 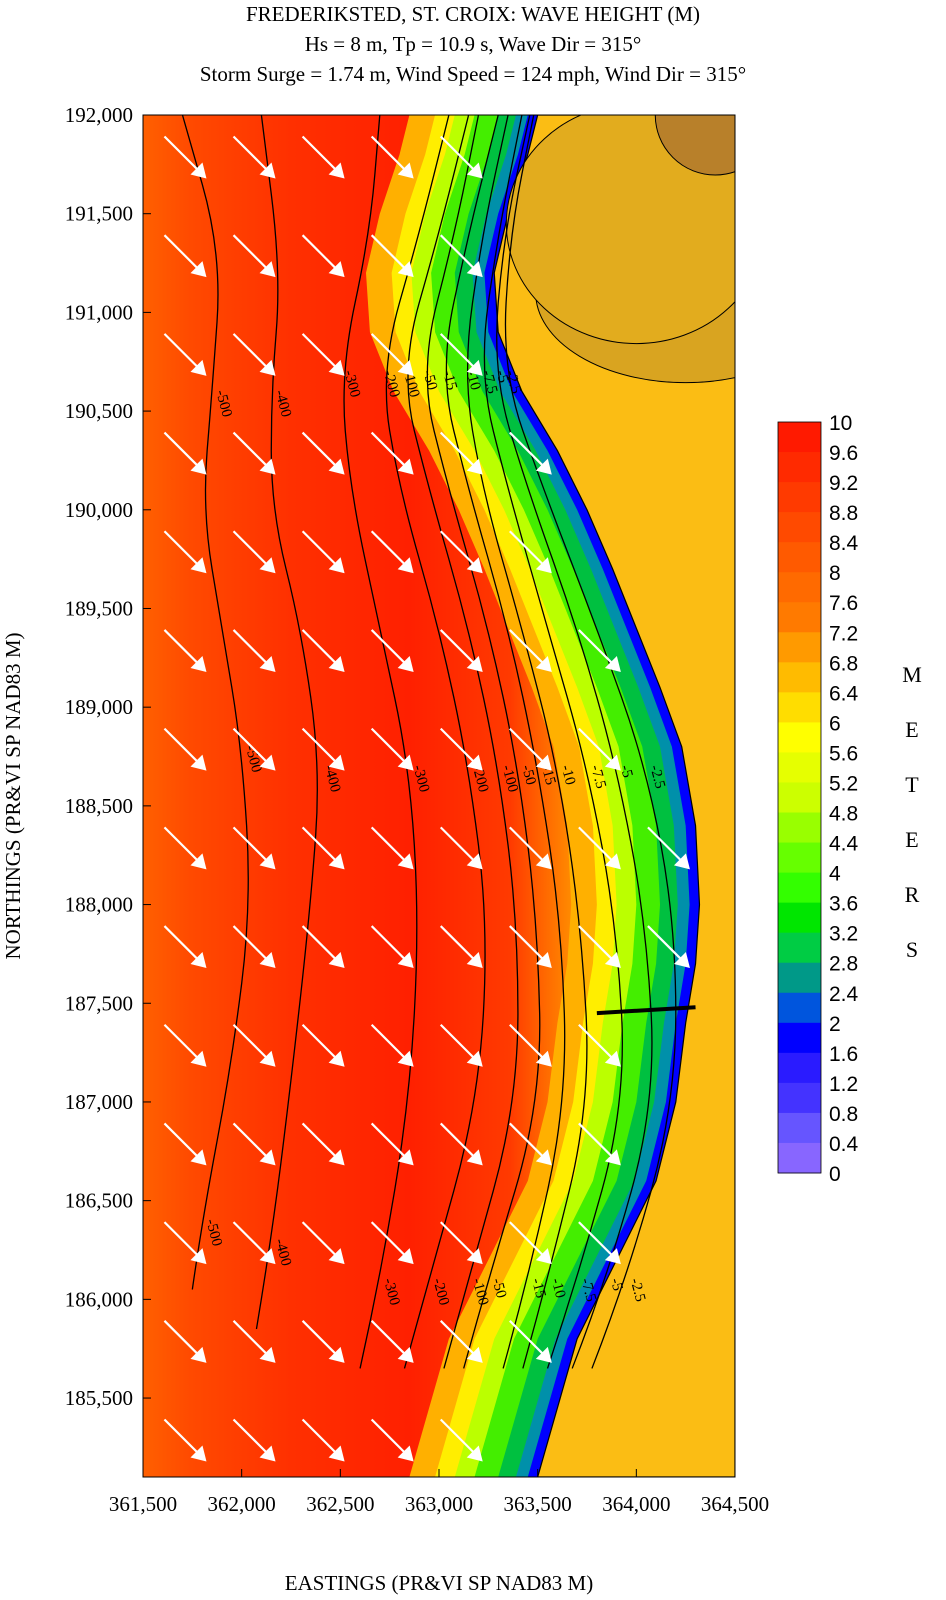 I want to click on contour-label: -10, so click(x=558, y=1288).